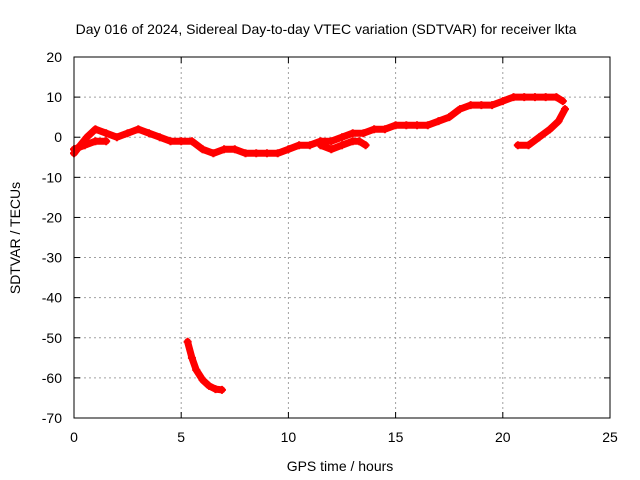 Image resolution: width=640 pixels, height=480 pixels. Describe the element at coordinates (54, 57) in the screenshot. I see `y-tick-label: 20` at that location.